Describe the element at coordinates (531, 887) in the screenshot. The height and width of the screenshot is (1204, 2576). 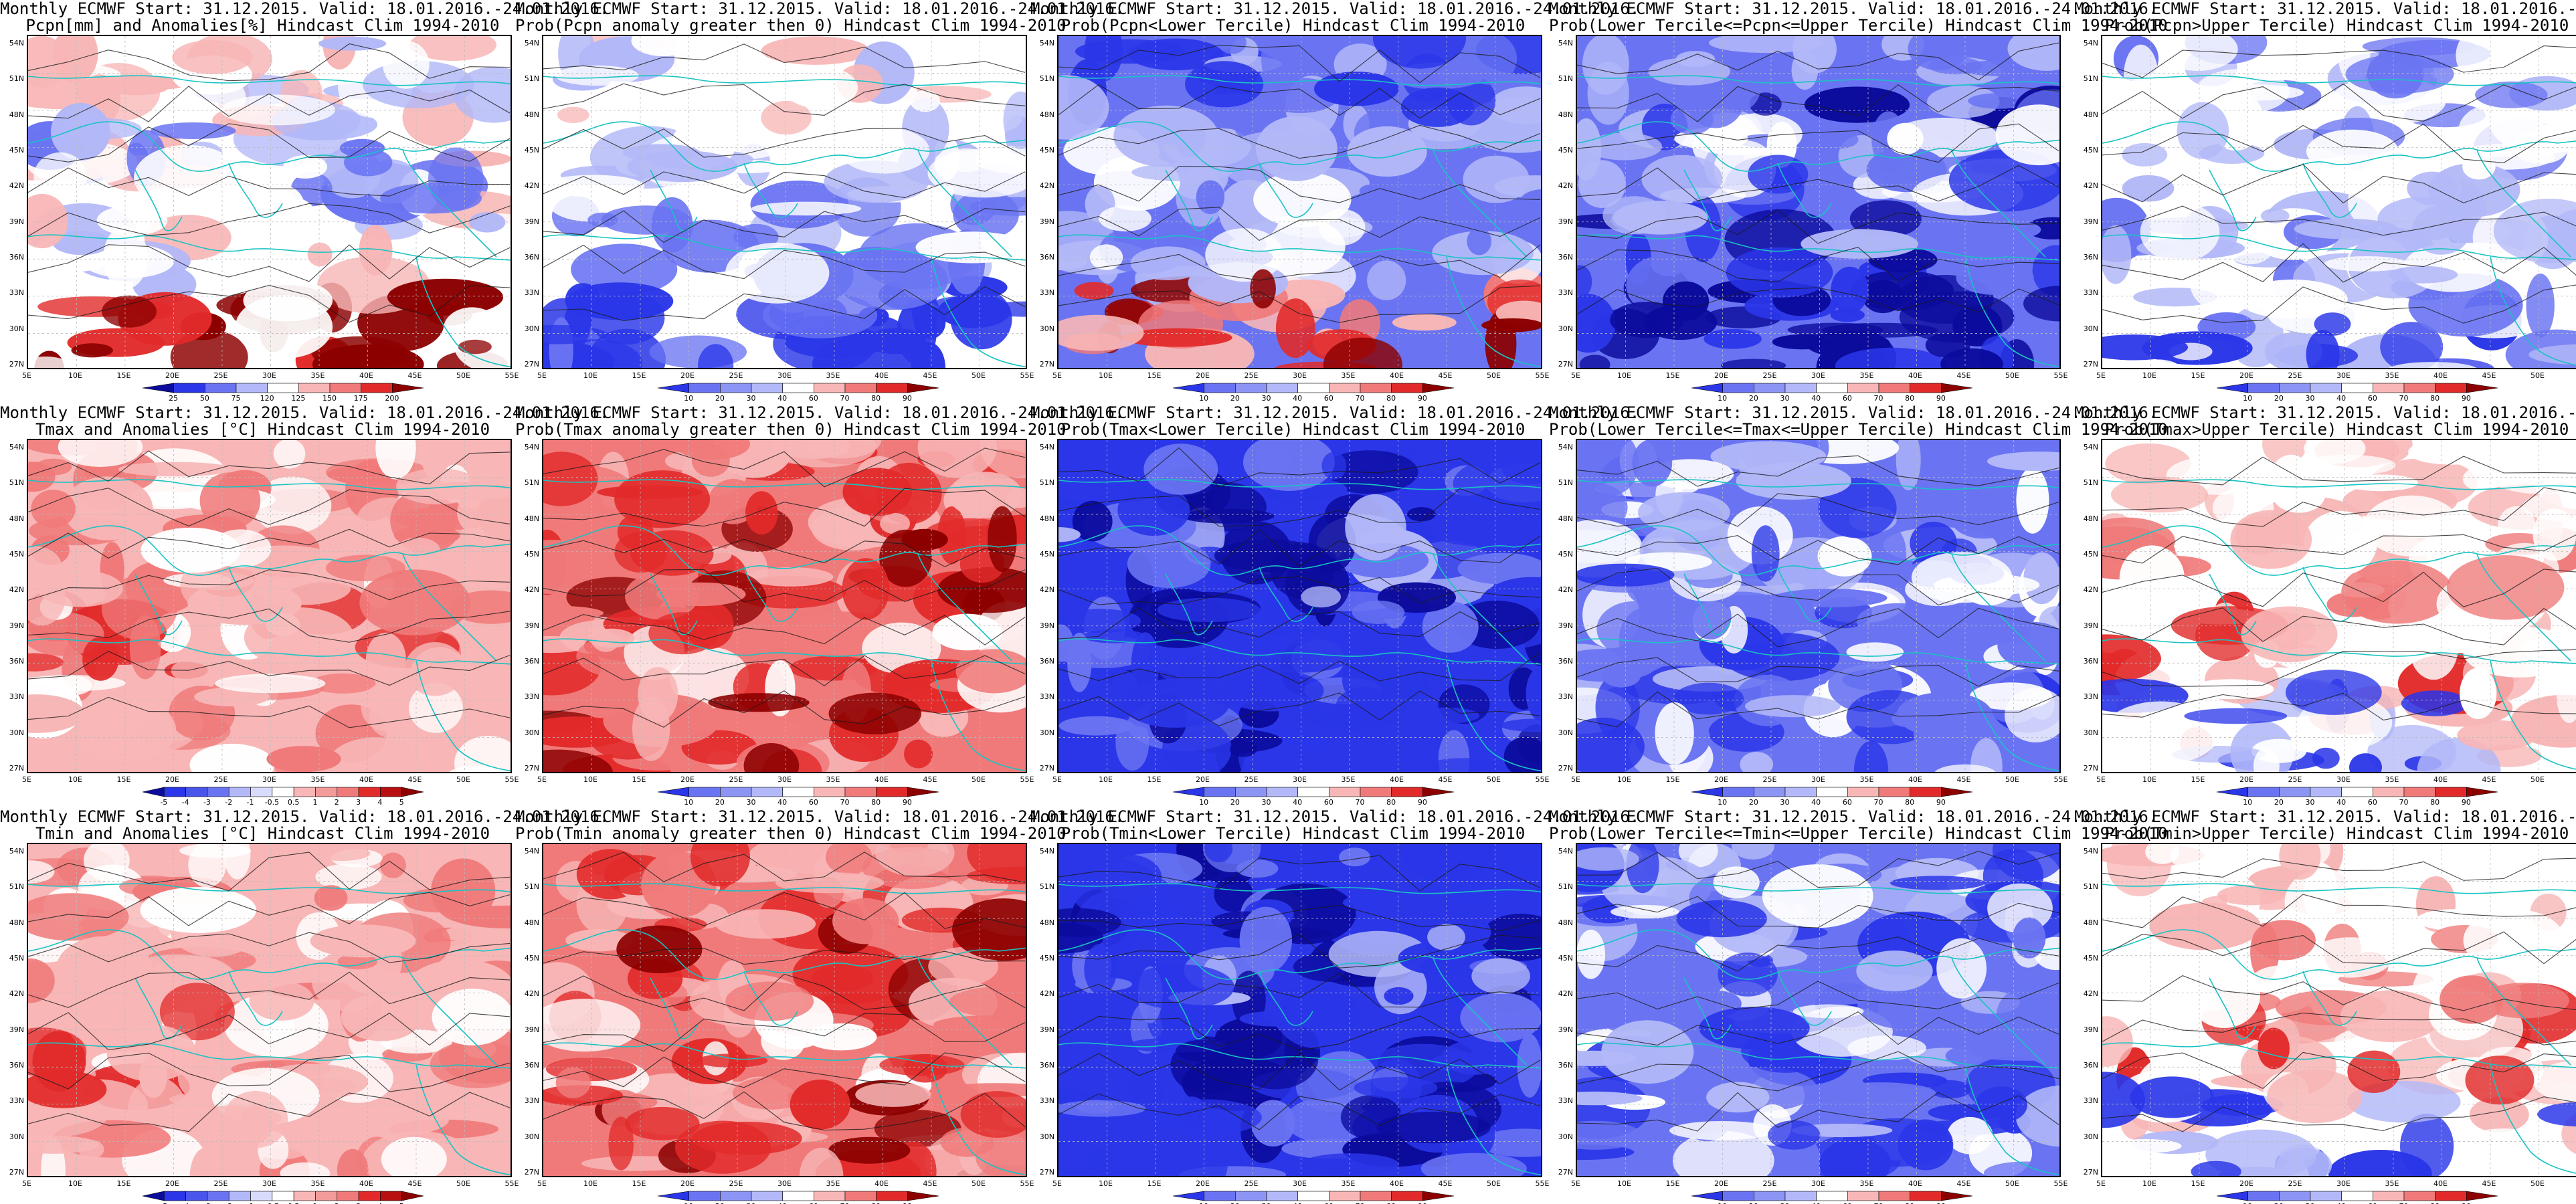
I see `lat-label: 51N` at that location.